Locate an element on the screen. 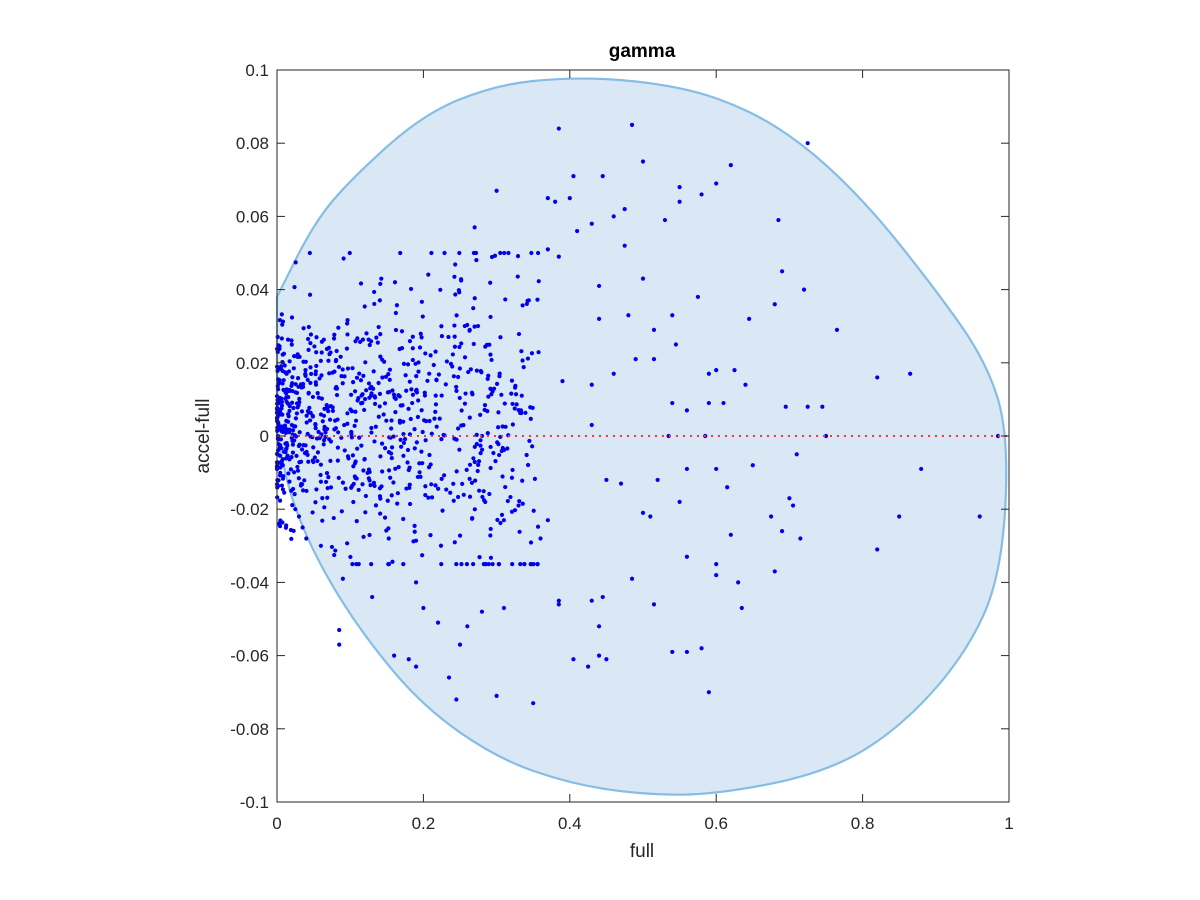 This screenshot has width=1200, height=900. y-tick-label: 0 is located at coordinates (264, 436).